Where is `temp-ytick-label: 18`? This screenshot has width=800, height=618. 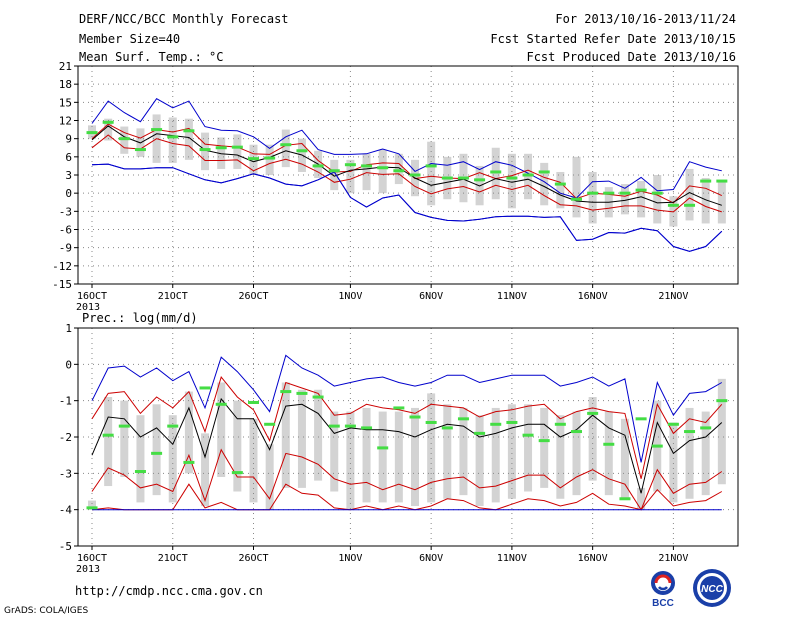
temp-ytick-label: 18 is located at coordinates (65, 84).